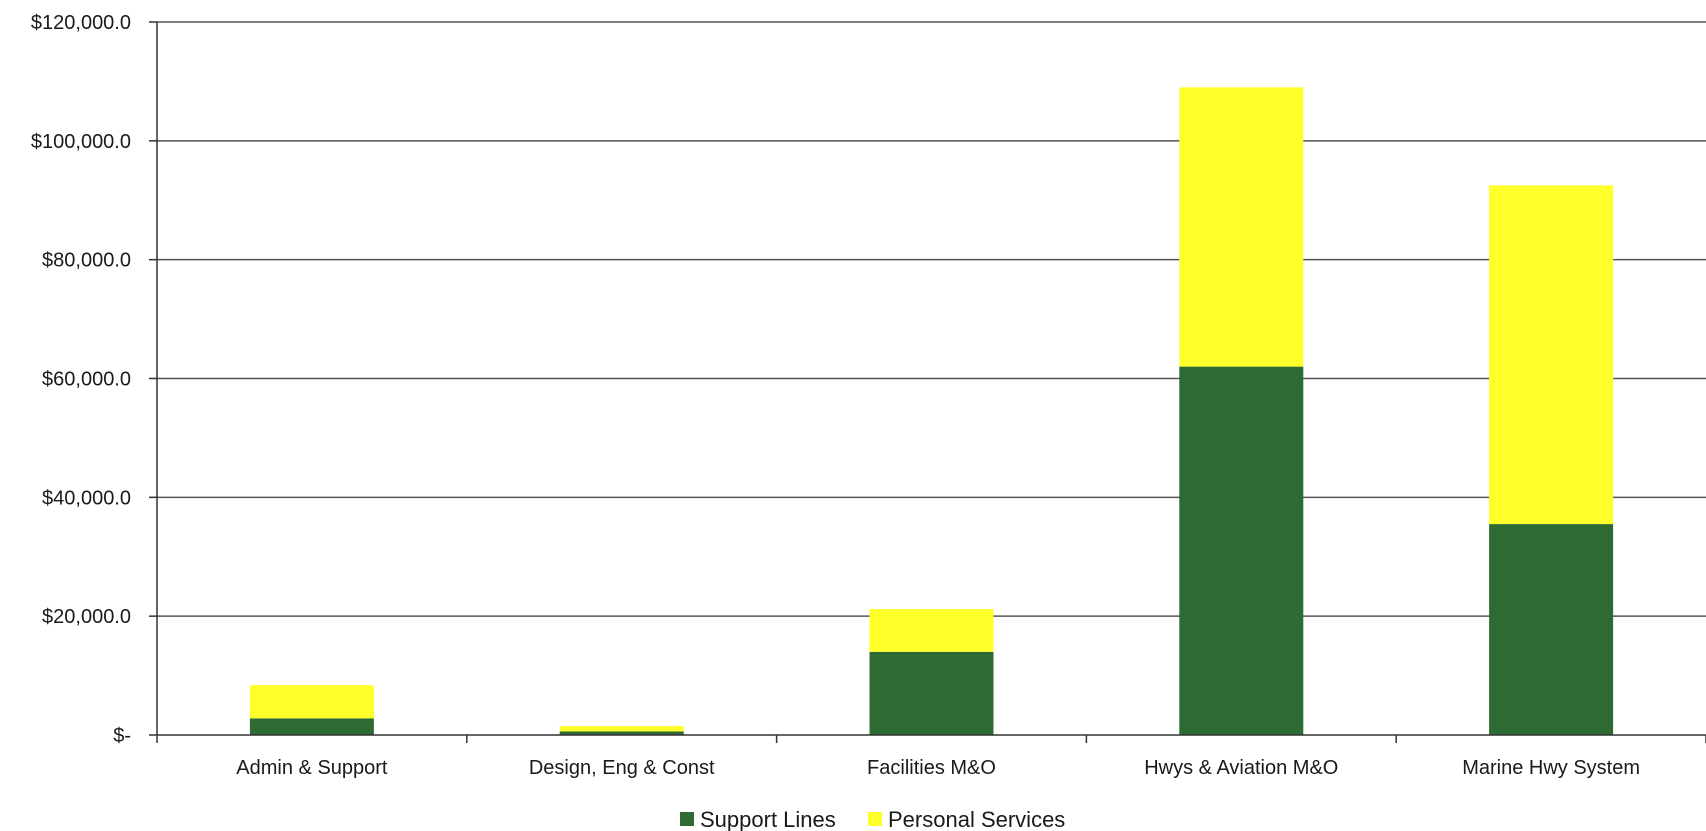 The height and width of the screenshot is (831, 1706). Describe the element at coordinates (622, 768) in the screenshot. I see `x-tick-label: Design, Eng & Const` at that location.